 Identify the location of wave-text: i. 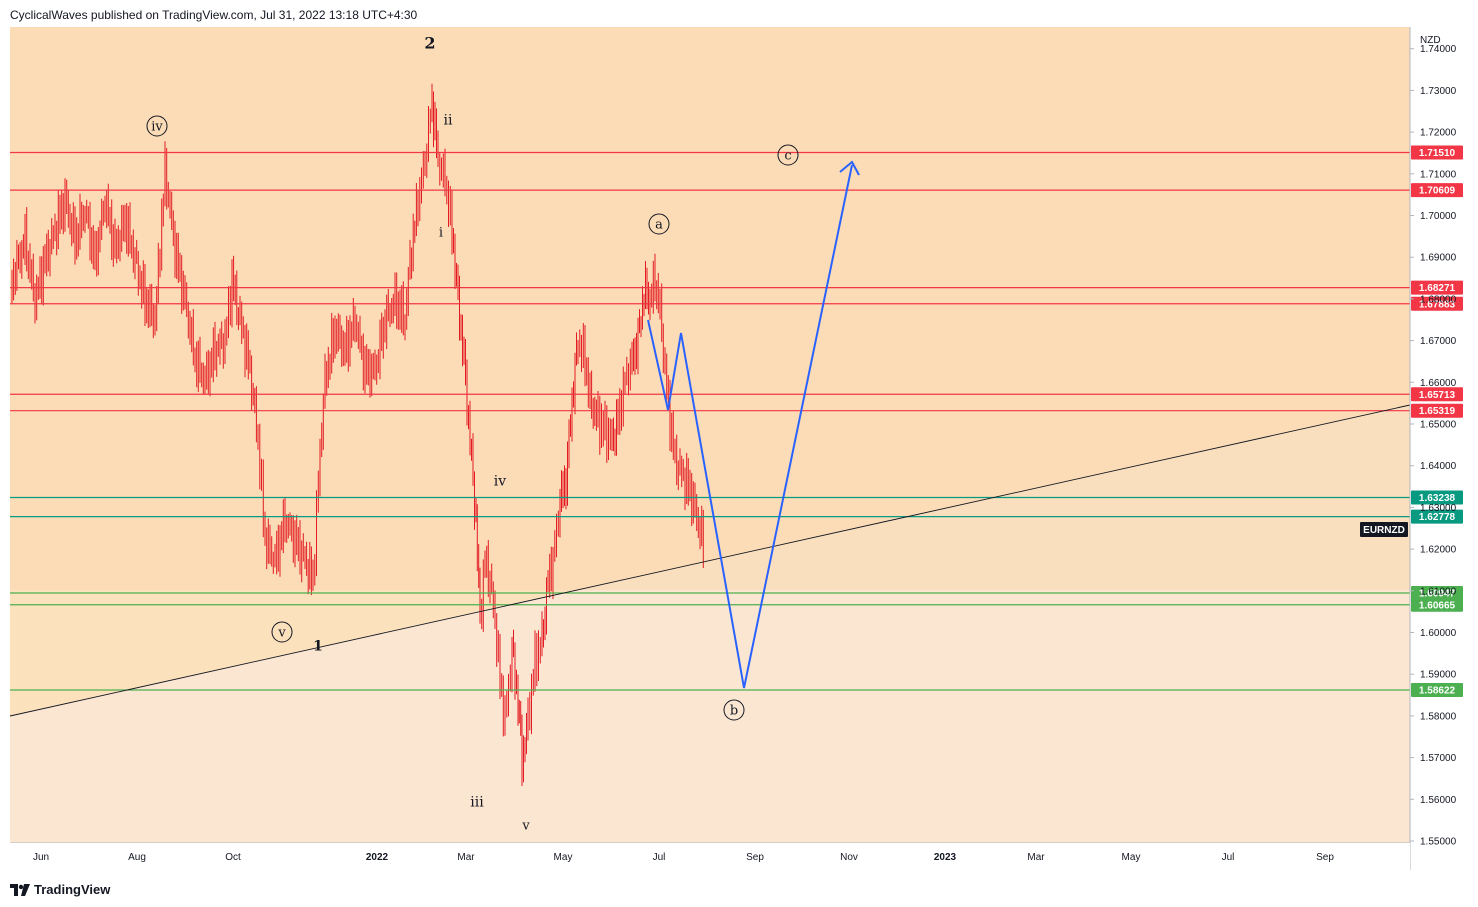
(441, 233).